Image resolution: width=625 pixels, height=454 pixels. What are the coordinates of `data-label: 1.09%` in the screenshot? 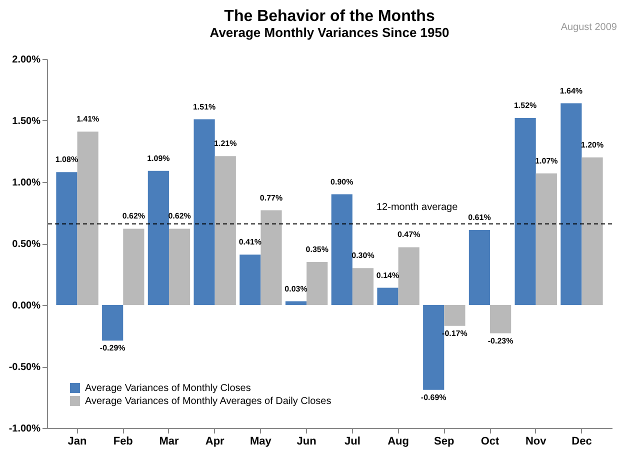 It's located at (158, 158).